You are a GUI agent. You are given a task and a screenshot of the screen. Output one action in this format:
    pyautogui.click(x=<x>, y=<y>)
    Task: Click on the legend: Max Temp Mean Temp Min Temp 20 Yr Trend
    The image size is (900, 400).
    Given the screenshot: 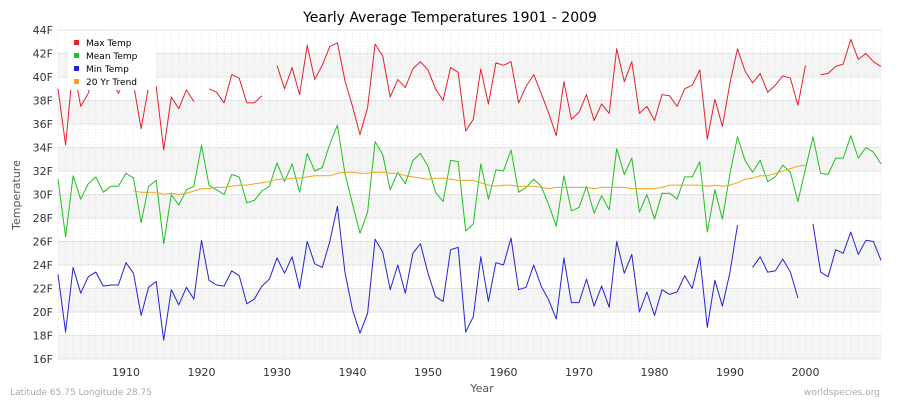 What is the action you would take?
    pyautogui.click(x=112, y=62)
    